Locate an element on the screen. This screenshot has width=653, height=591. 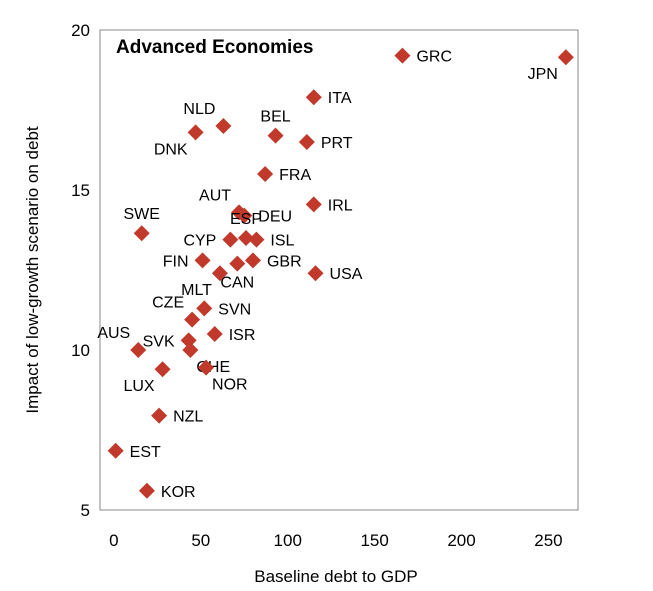
data-point-svn is located at coordinates (204, 308).